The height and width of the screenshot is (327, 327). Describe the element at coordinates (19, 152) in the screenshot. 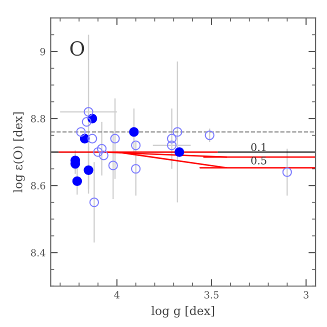

I see `y-axis-title: log ε(O) [dex]` at that location.